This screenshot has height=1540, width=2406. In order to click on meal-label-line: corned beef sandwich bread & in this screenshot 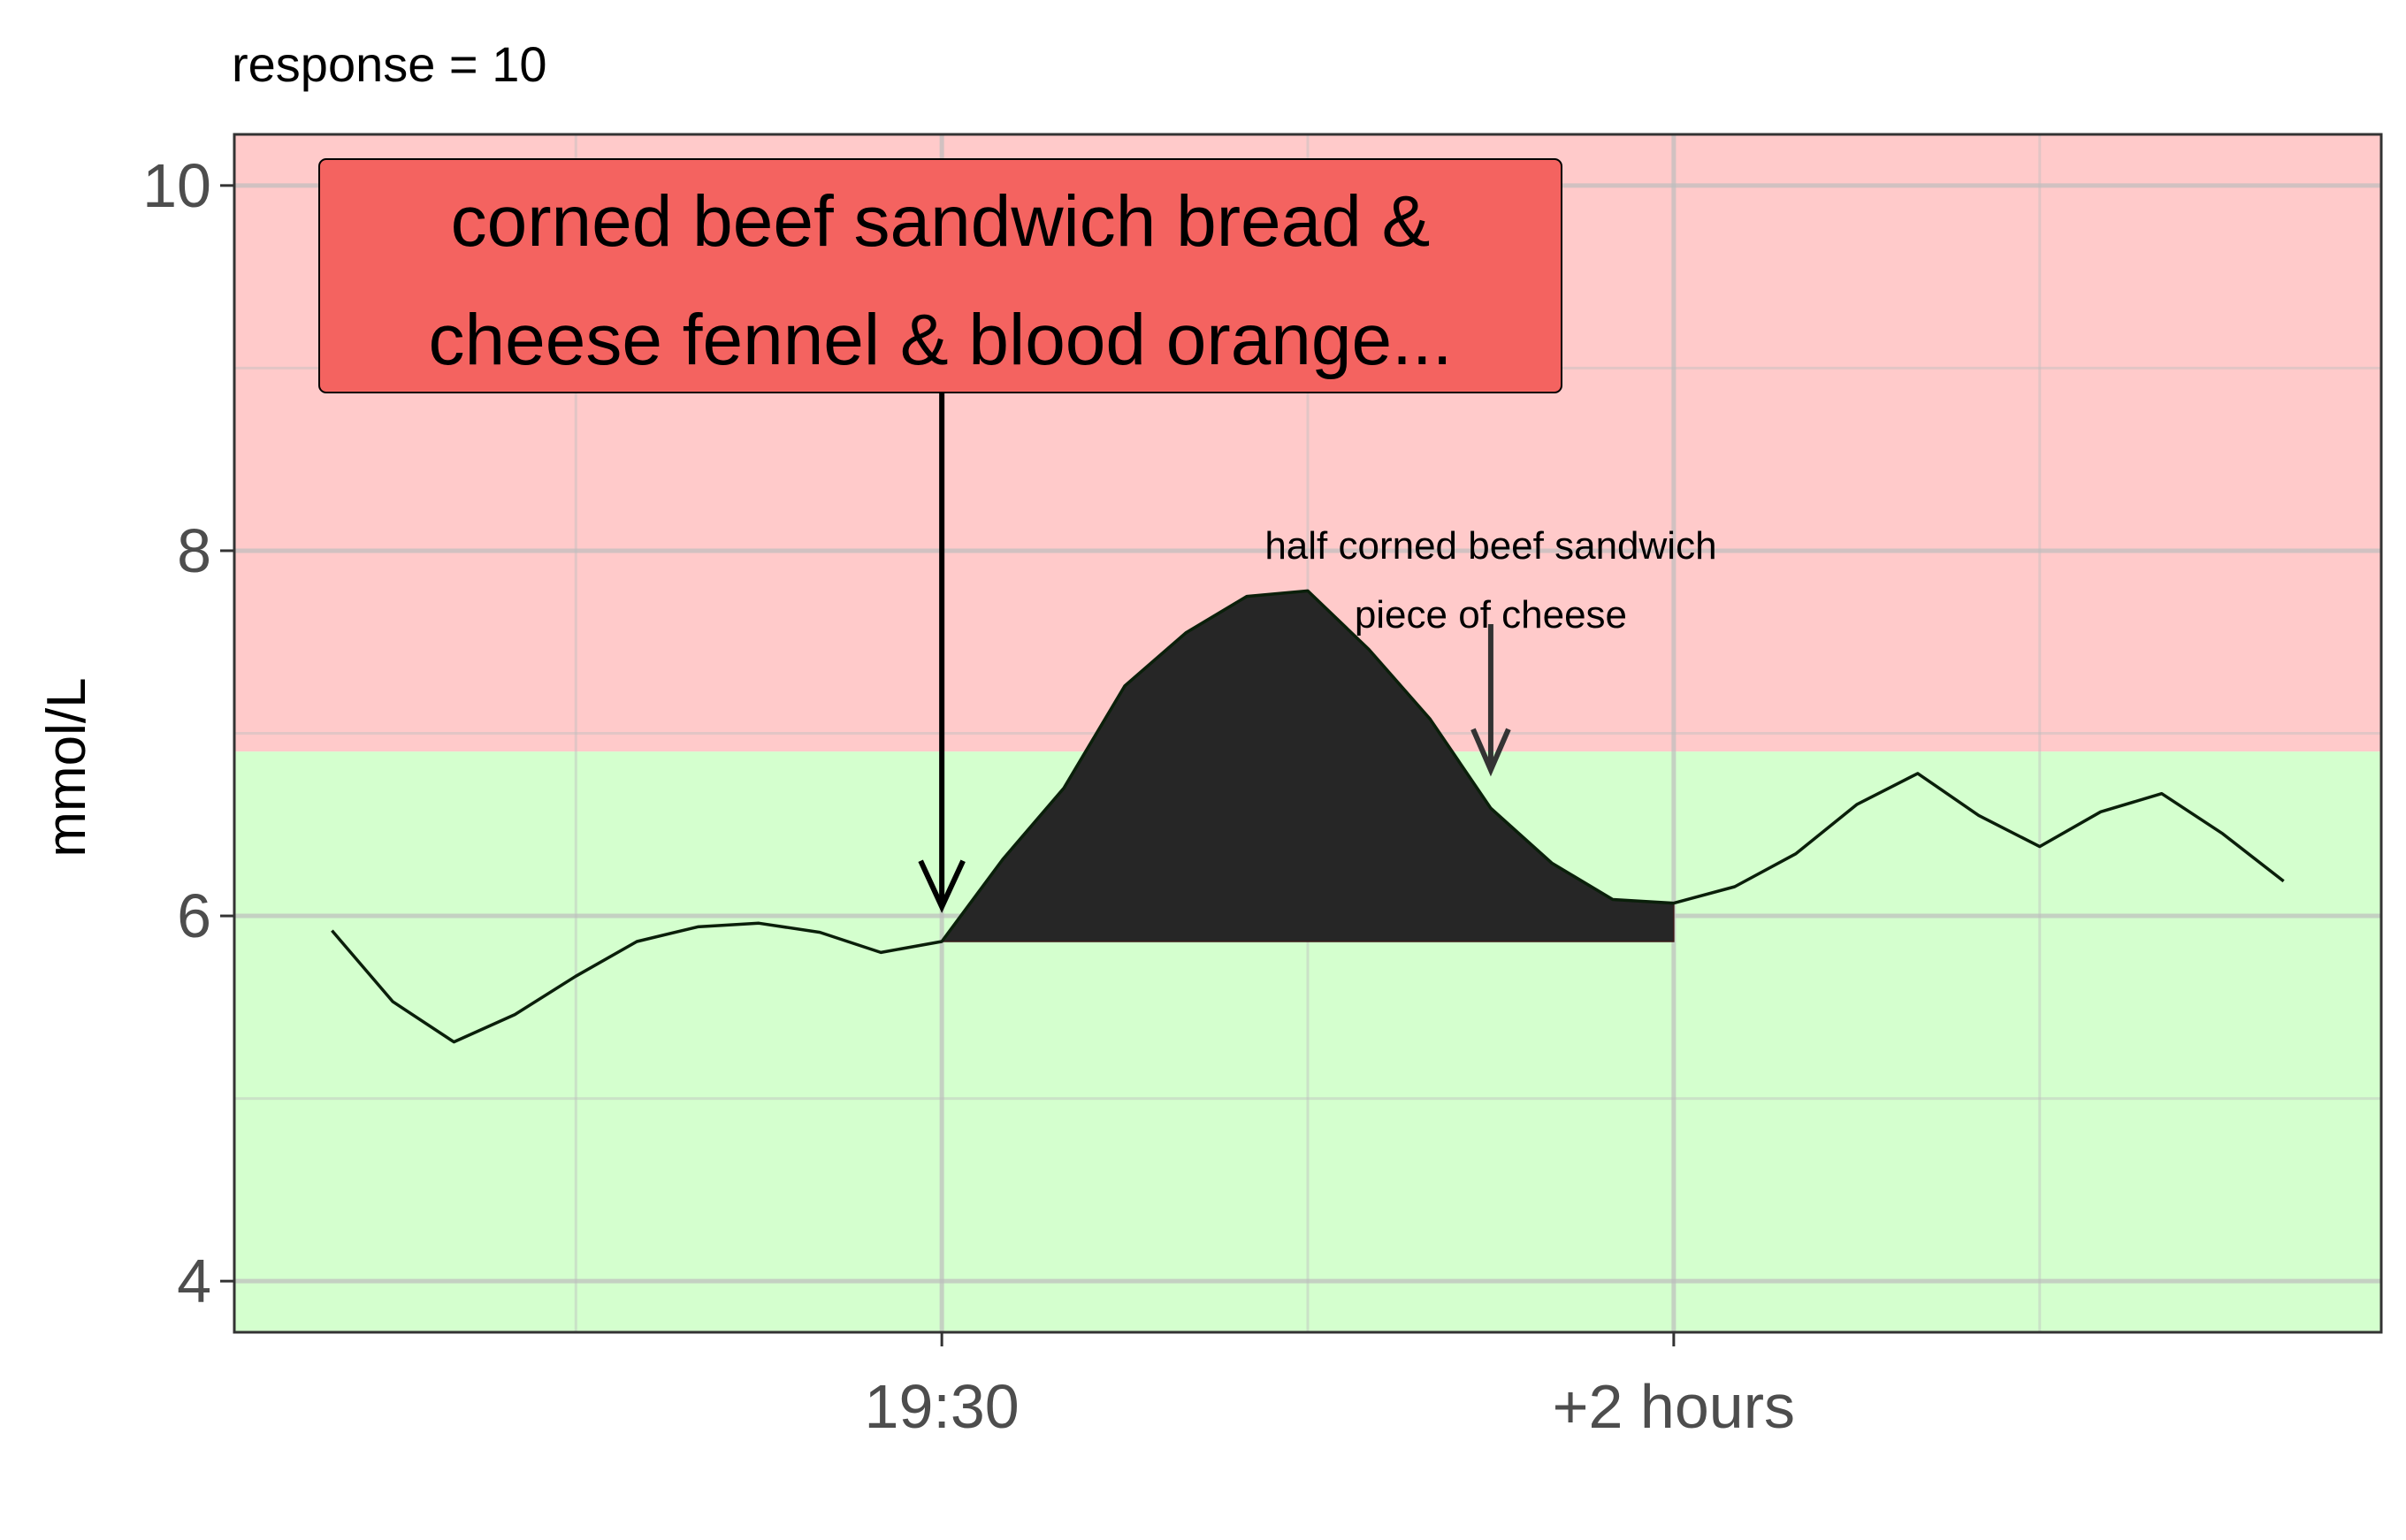, I will do `click(941, 222)`.